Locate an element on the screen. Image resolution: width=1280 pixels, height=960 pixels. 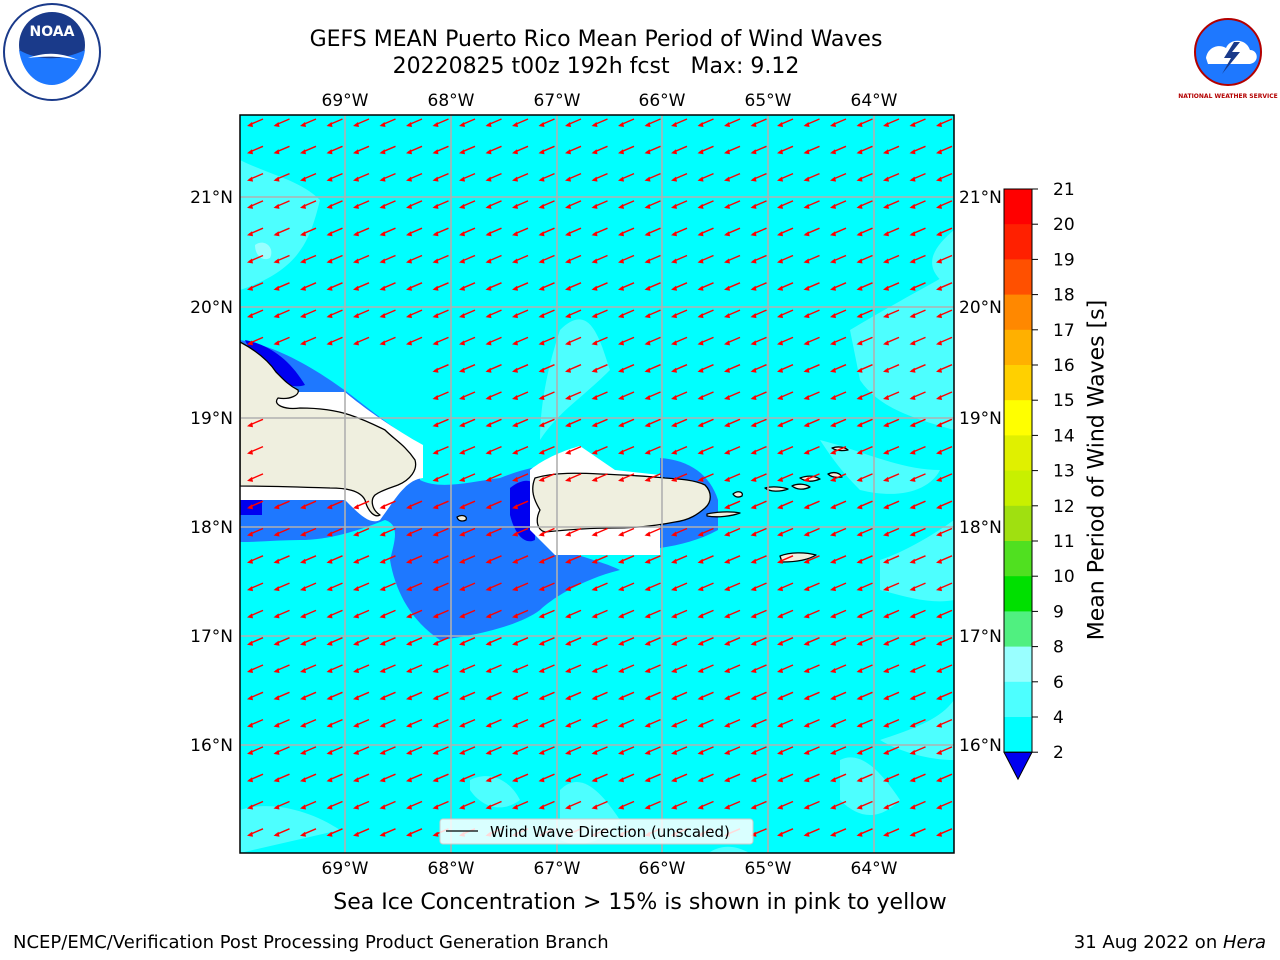
lon-label-67w: 67°W is located at coordinates (557, 101).